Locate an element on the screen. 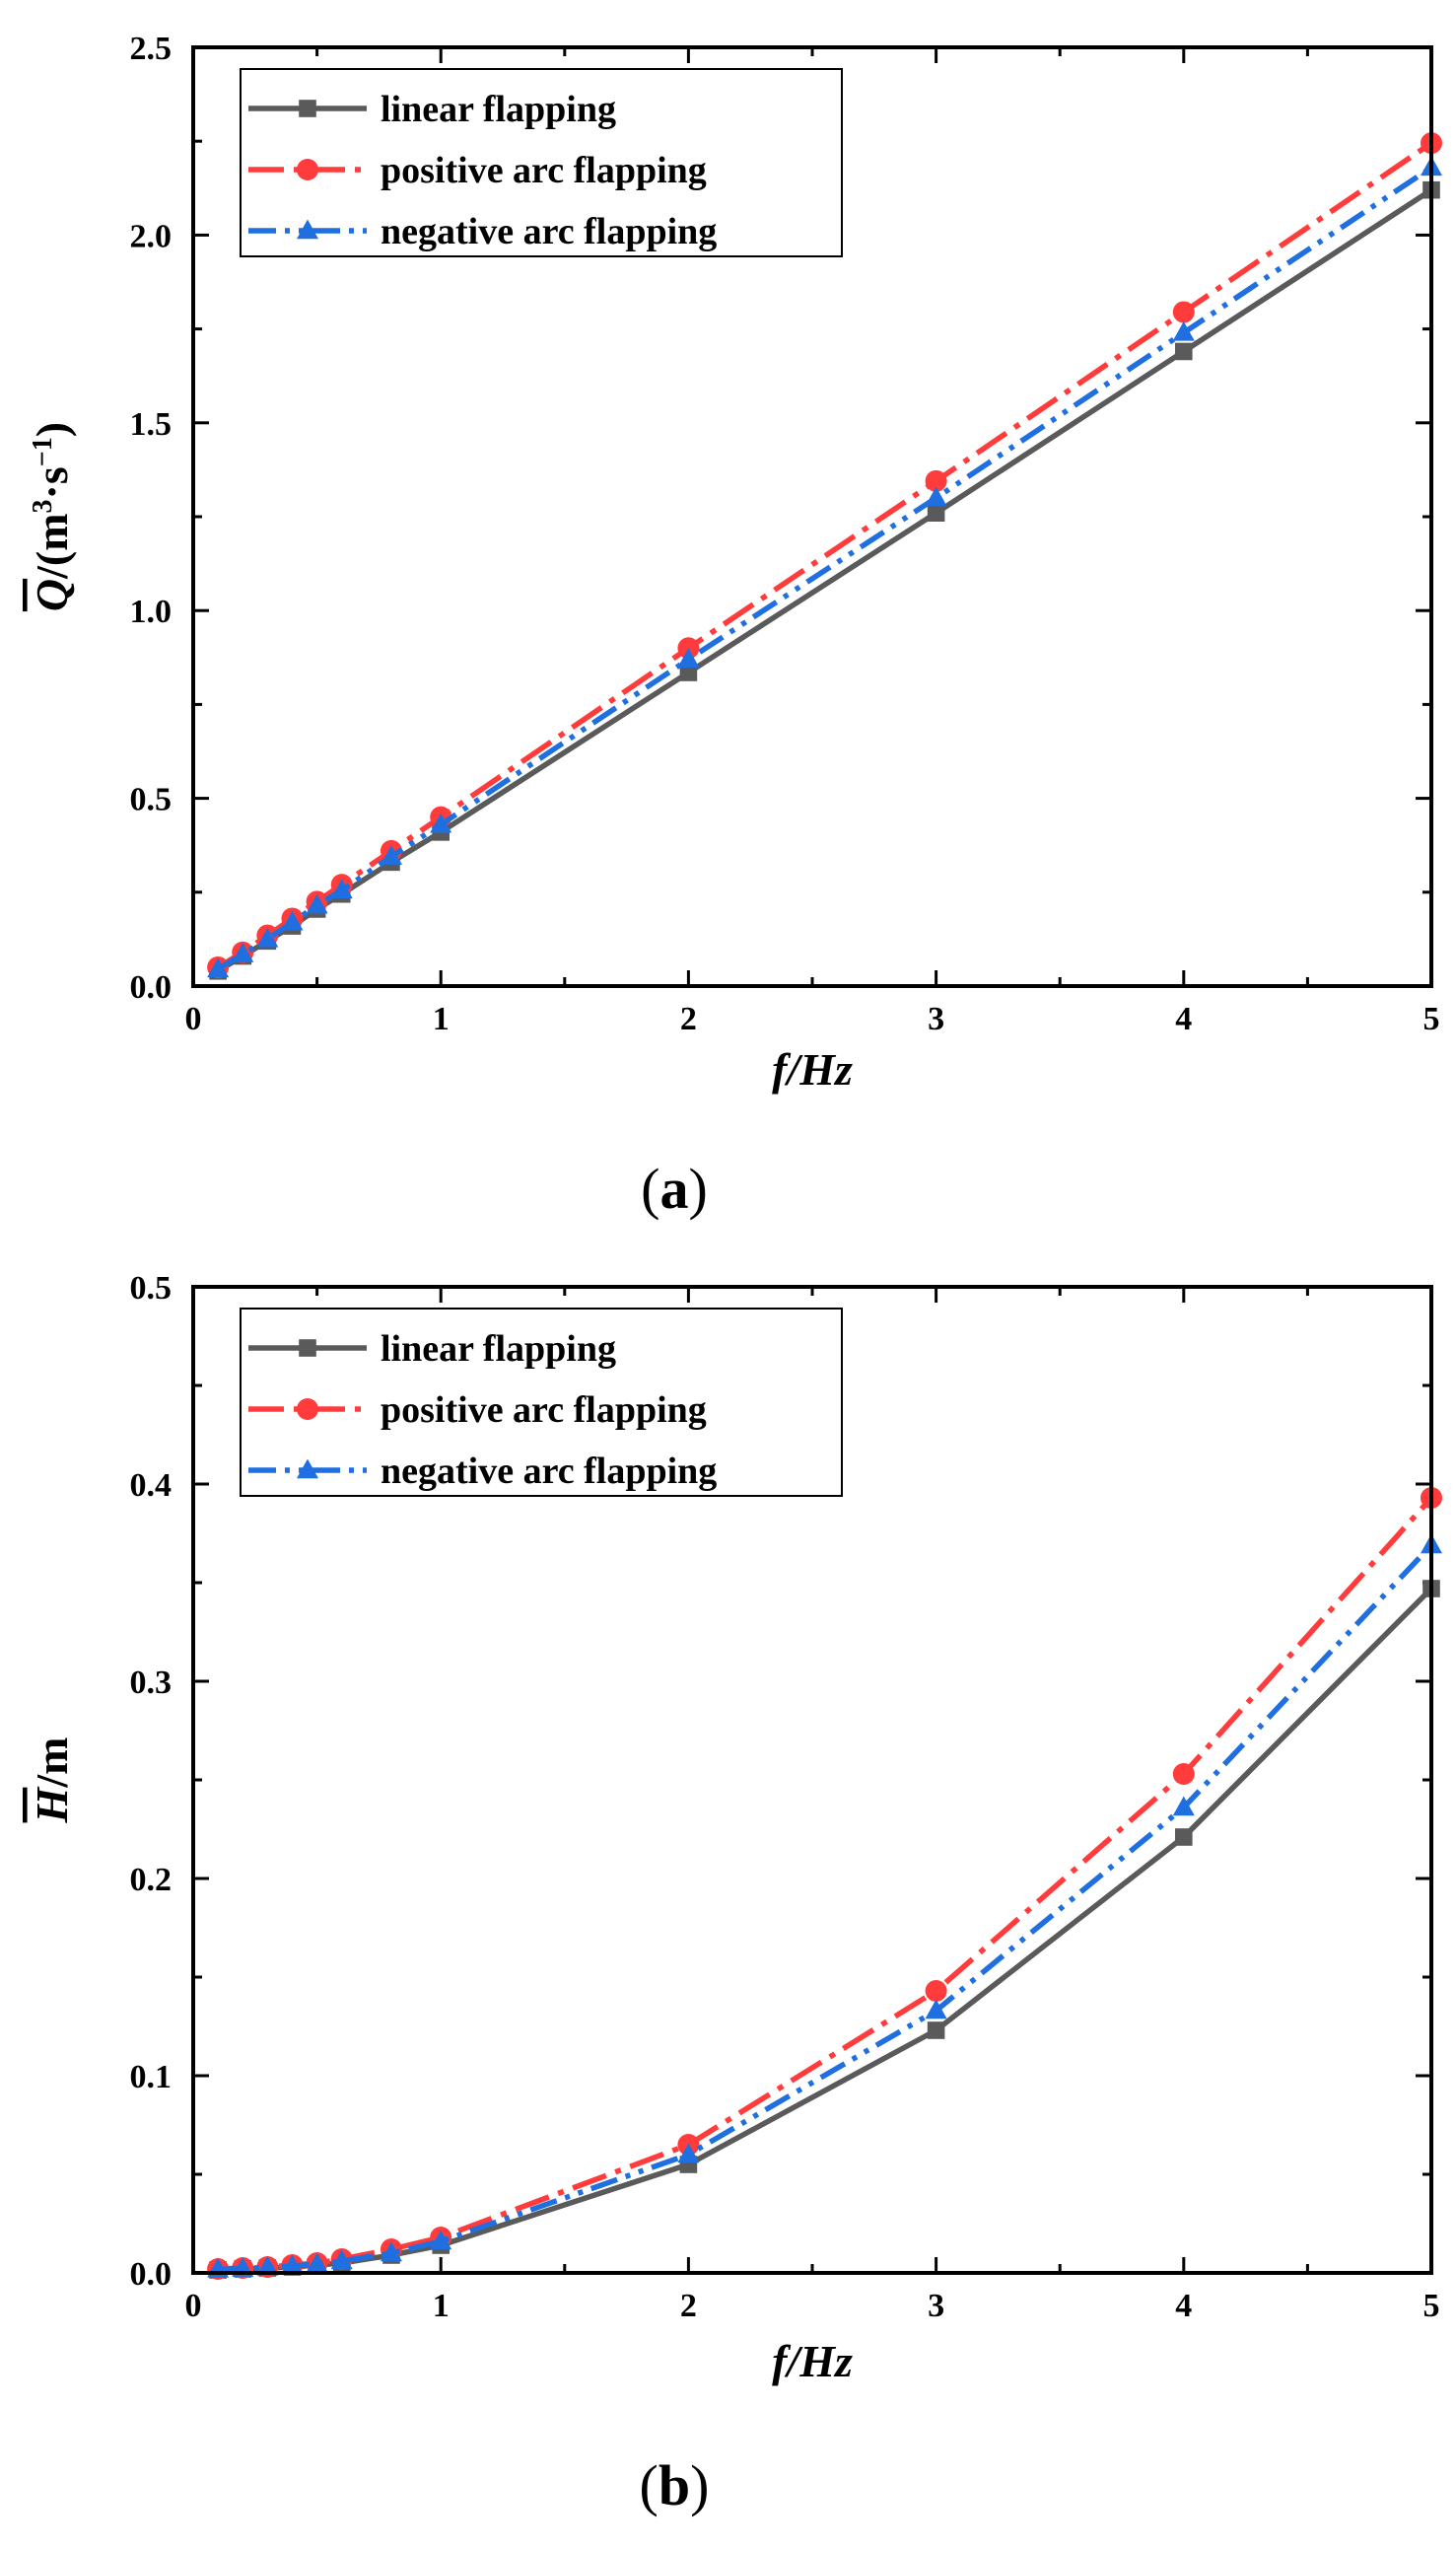  panel-label: (b) is located at coordinates (675, 2485).